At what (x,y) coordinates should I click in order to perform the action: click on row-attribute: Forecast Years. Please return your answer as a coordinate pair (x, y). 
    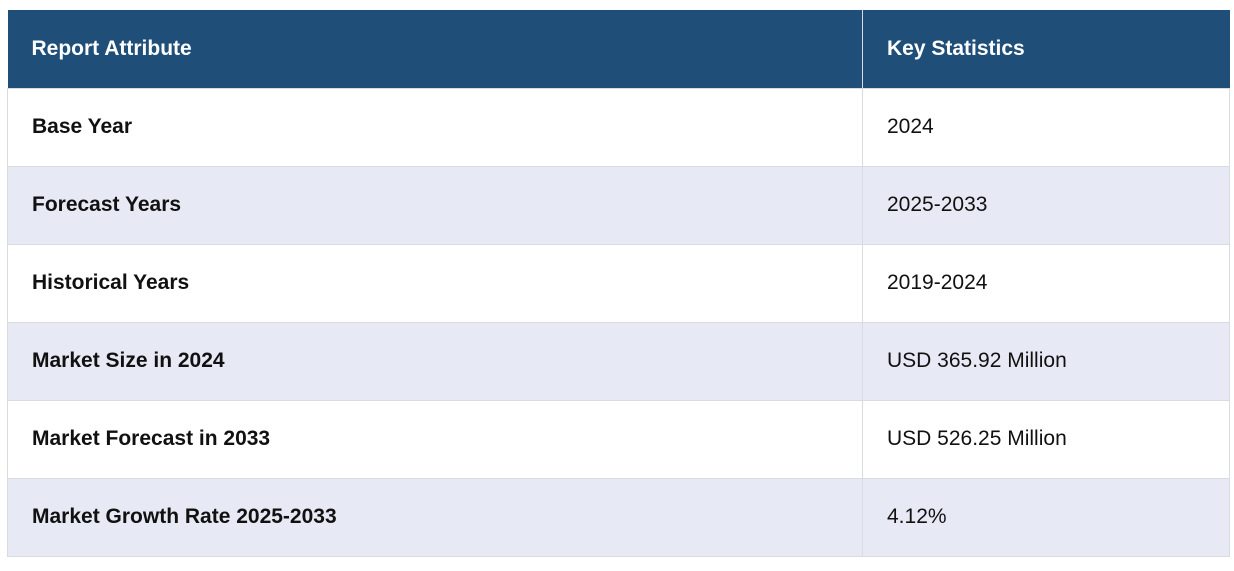
    Looking at the image, I should click on (435, 205).